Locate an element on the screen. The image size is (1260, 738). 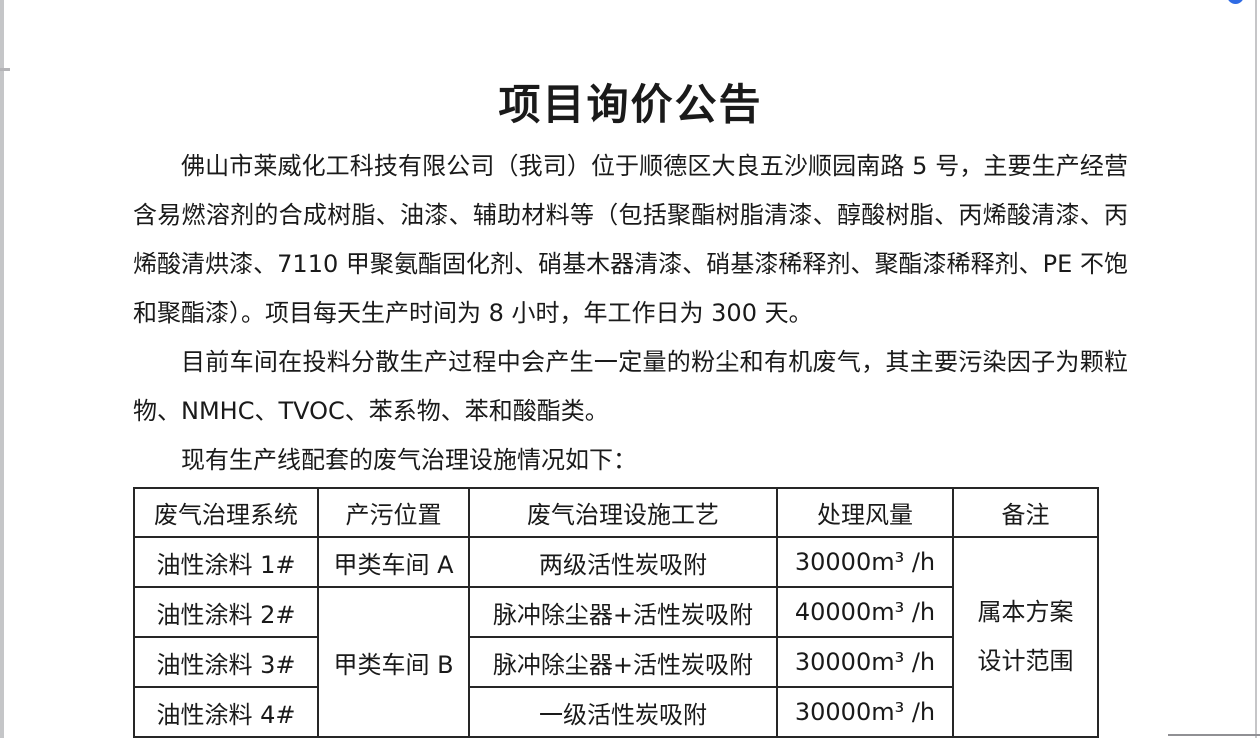
header-flow: 处理风量 is located at coordinates (865, 512).